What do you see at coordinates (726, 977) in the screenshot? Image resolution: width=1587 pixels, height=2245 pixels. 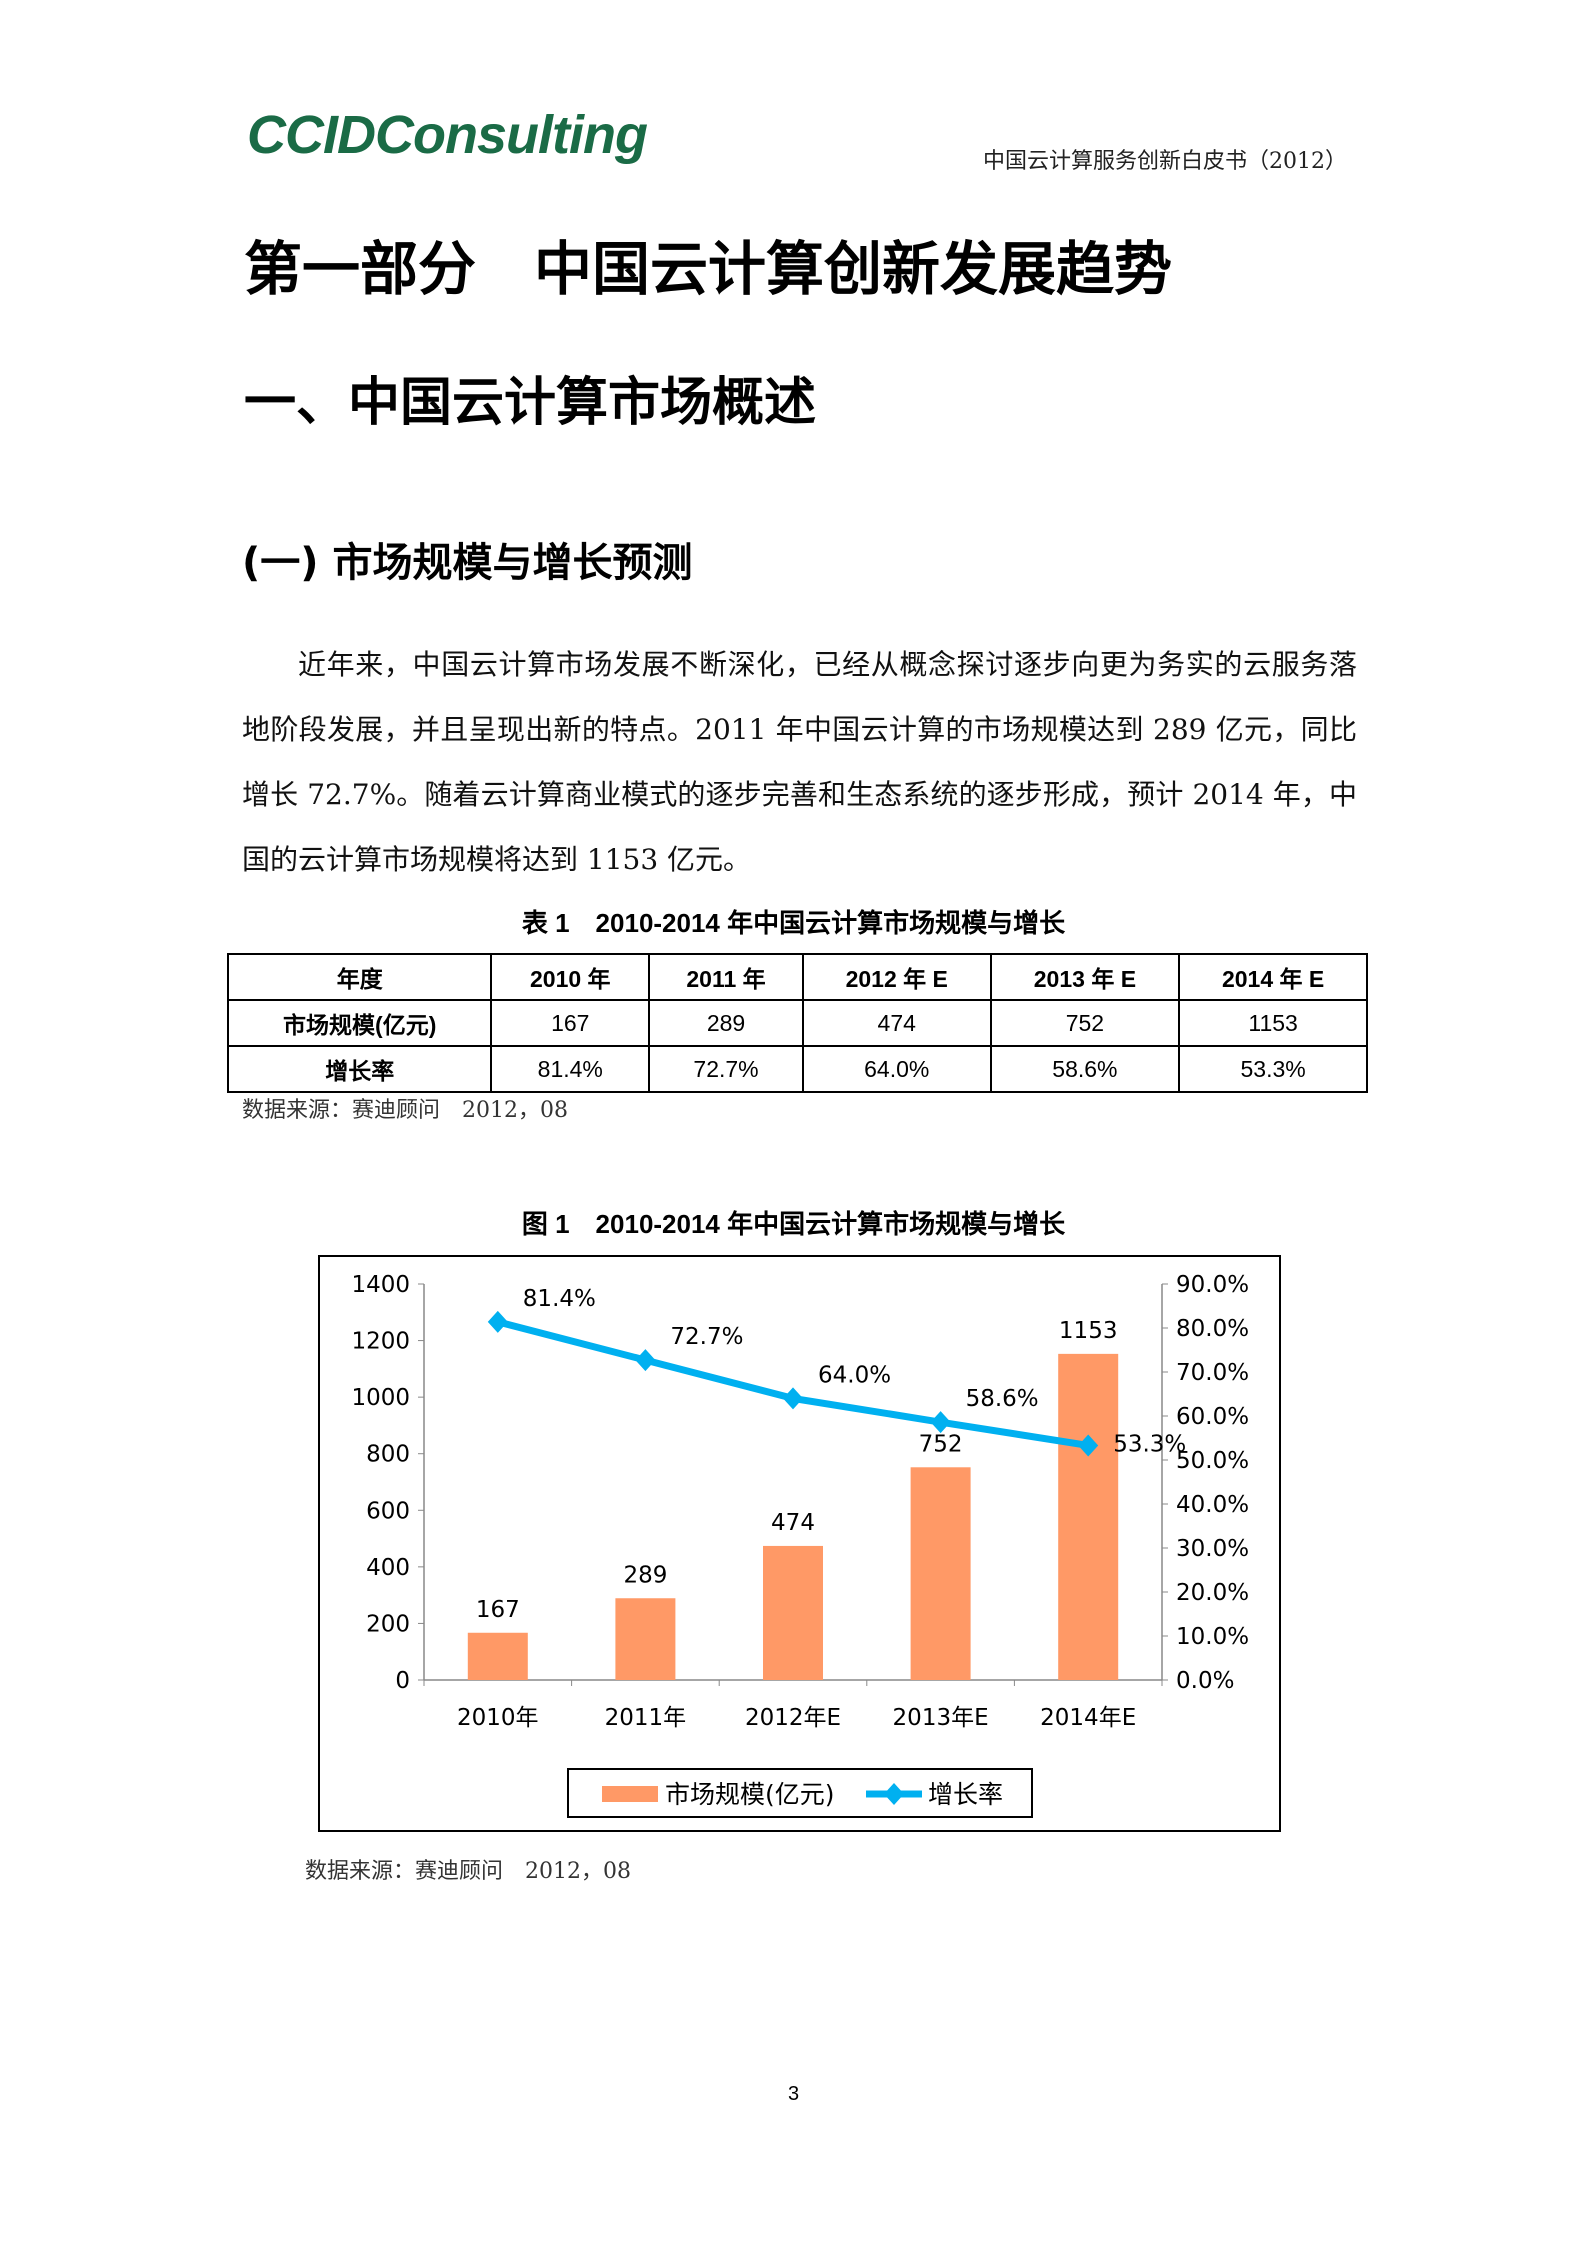 I see `header-cell: 2011 年` at bounding box center [726, 977].